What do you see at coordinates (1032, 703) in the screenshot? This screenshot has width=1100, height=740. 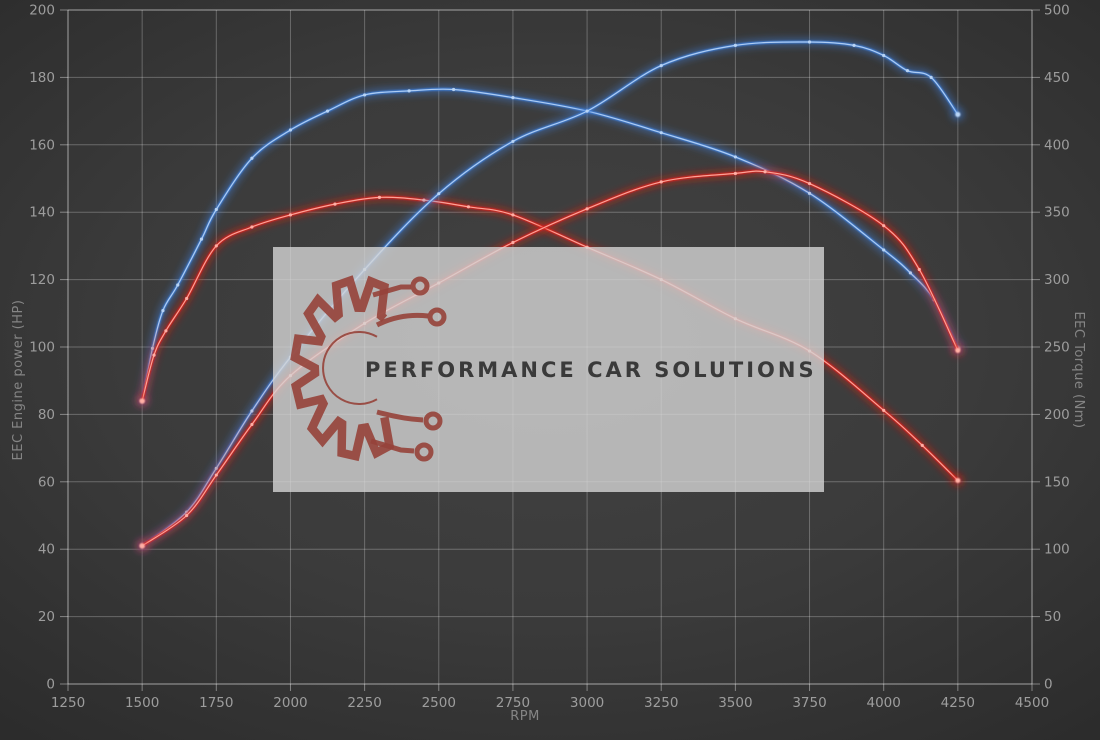 I see `tick-label: 4500` at bounding box center [1032, 703].